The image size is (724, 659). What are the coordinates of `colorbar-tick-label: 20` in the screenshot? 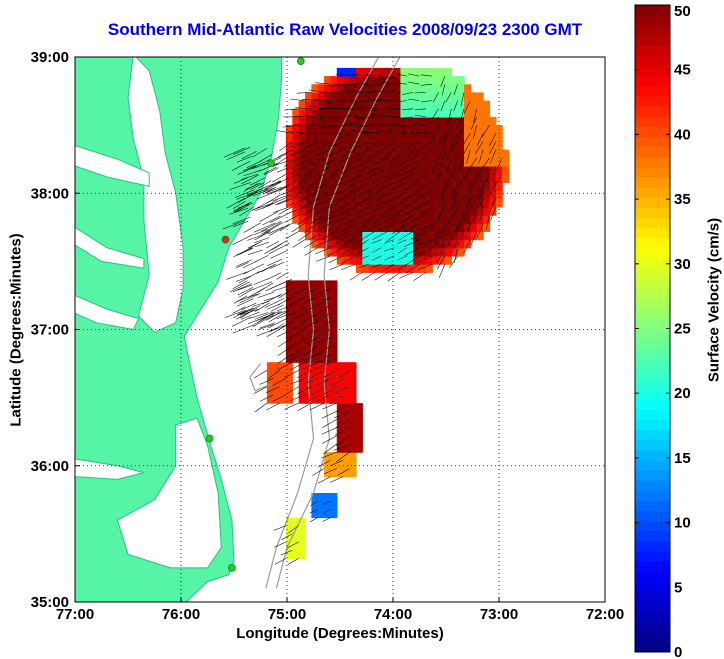 It's located at (682, 393).